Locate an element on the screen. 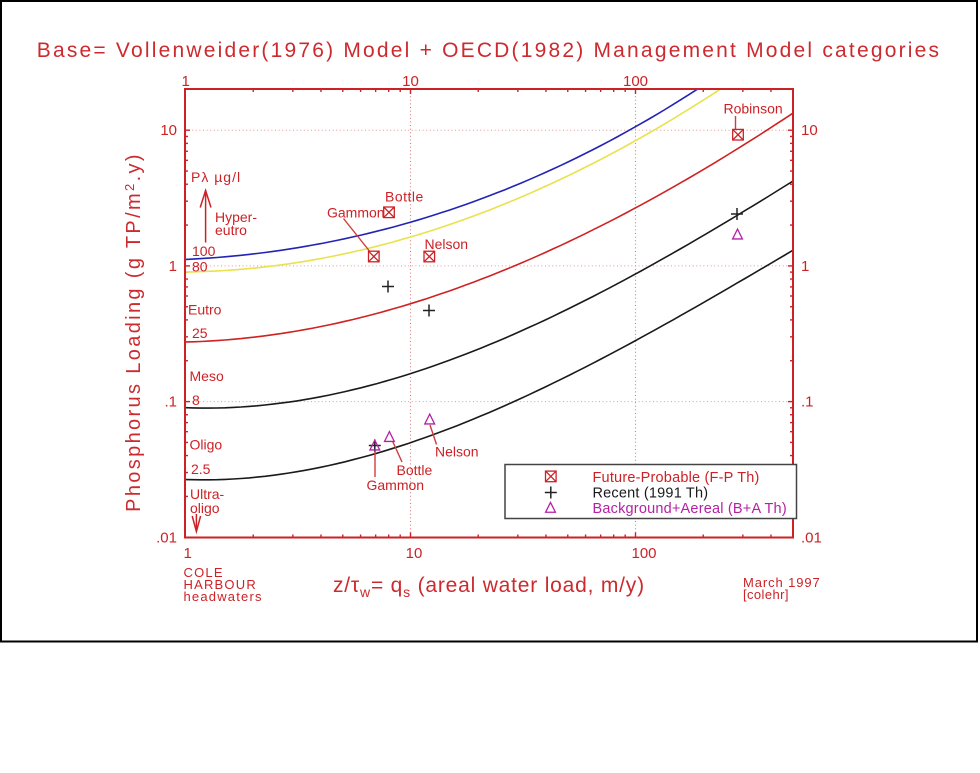  svg-text: 80 is located at coordinates (200, 267).